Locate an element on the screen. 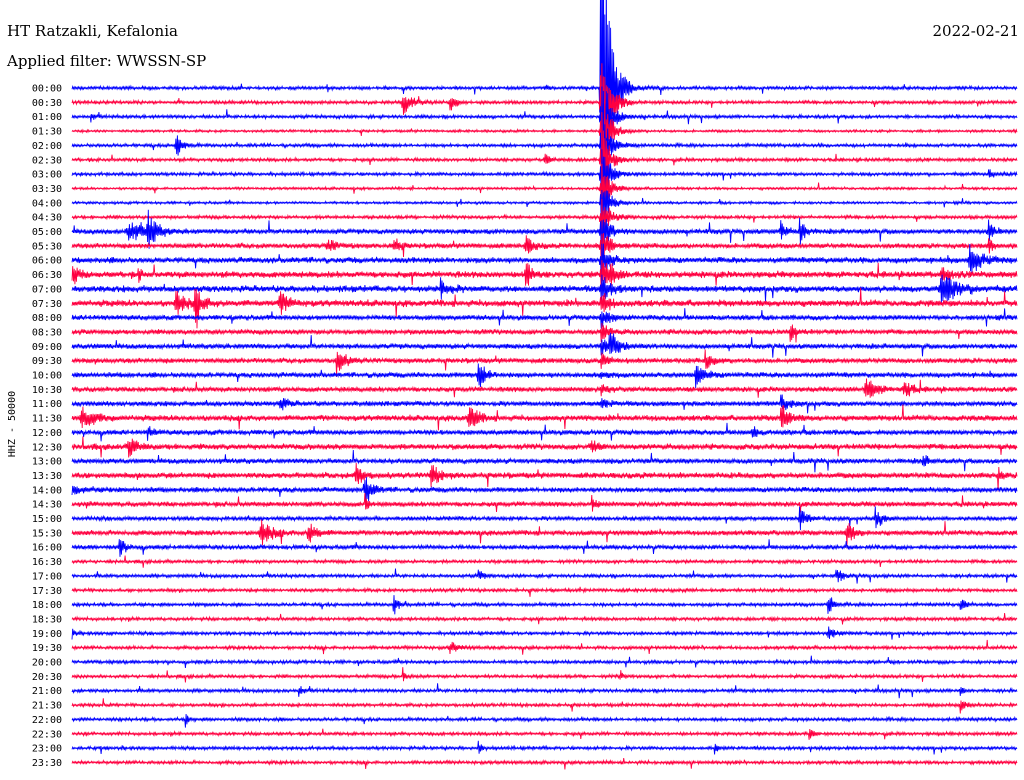  tick-label: 18:00 is located at coordinates (47, 605).